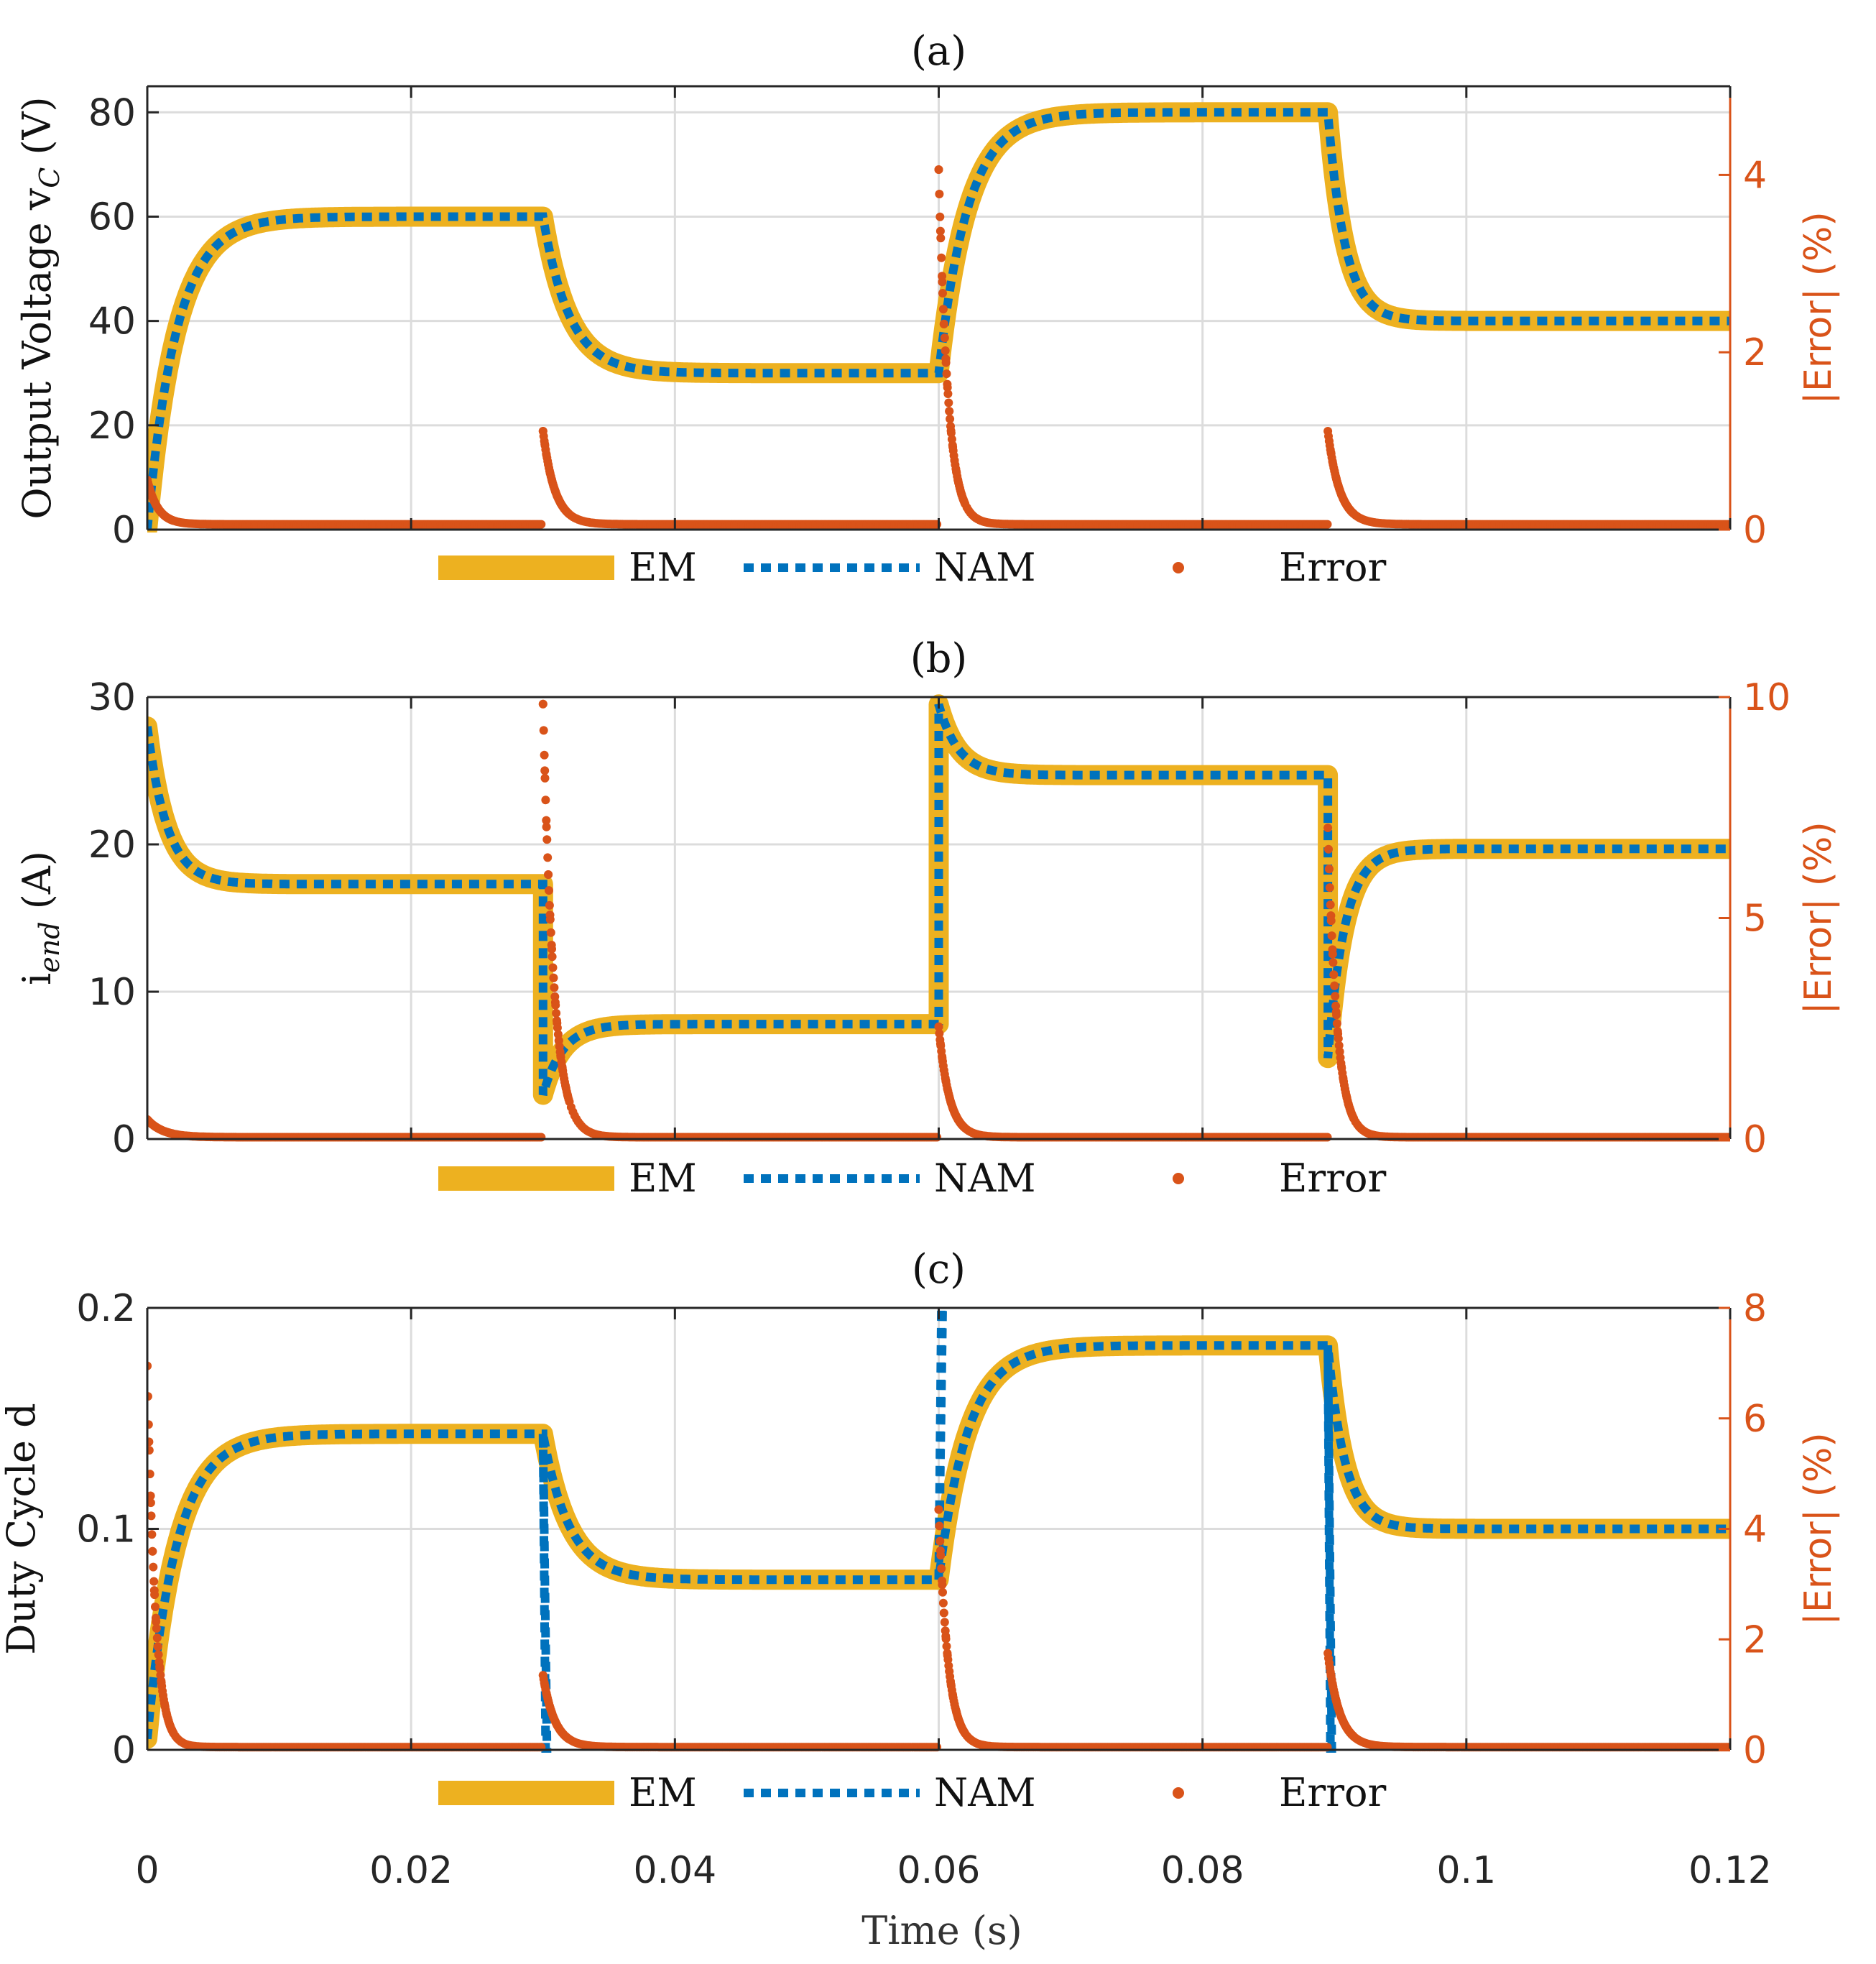  I want to click on panel-title: (b), so click(939, 659).